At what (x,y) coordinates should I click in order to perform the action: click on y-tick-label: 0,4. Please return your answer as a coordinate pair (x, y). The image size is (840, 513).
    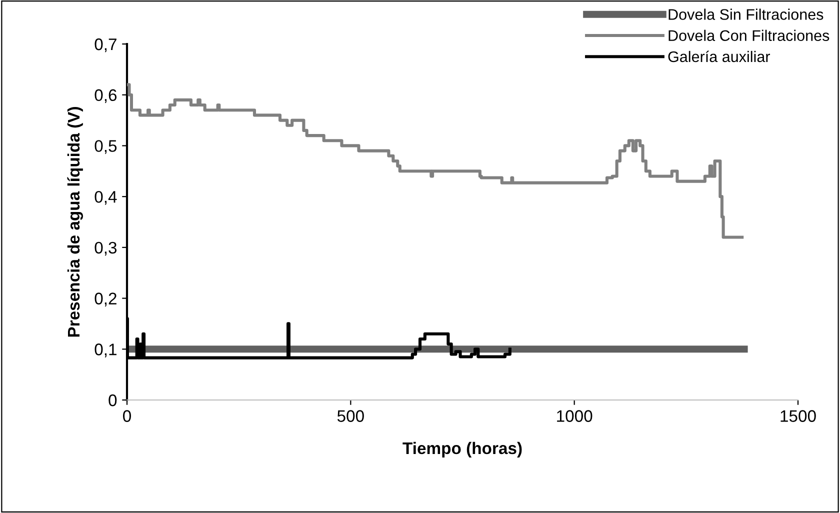
    Looking at the image, I should click on (105, 197).